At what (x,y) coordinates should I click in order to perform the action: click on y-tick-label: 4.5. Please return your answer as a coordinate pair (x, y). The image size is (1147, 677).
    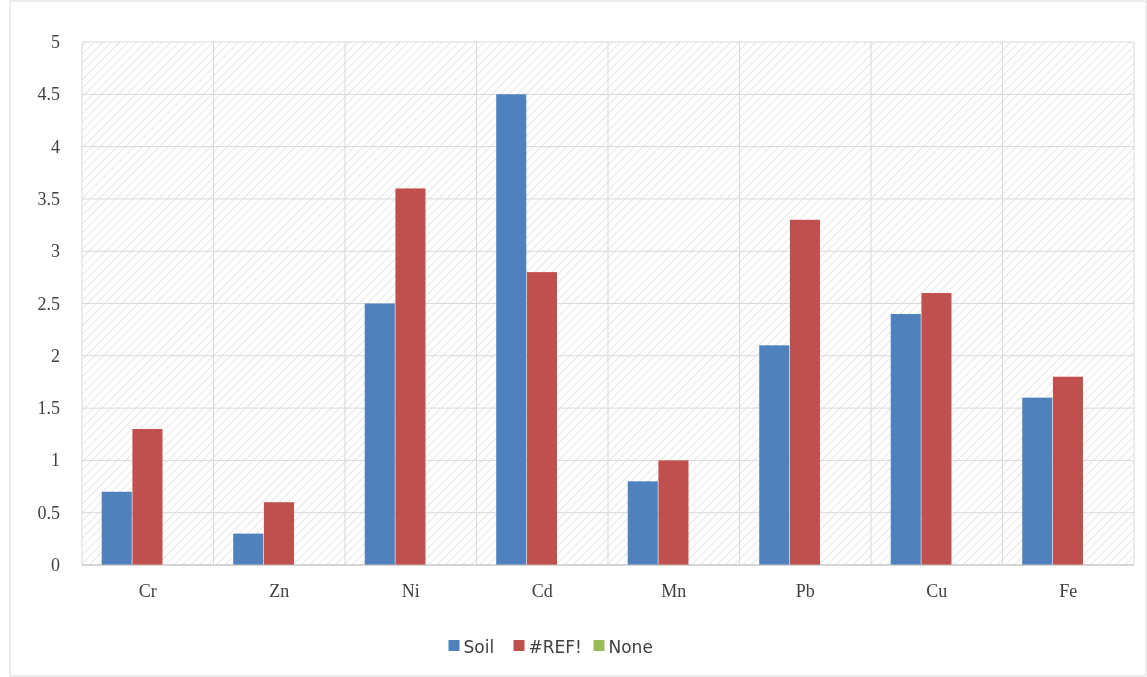
    Looking at the image, I should click on (48, 94).